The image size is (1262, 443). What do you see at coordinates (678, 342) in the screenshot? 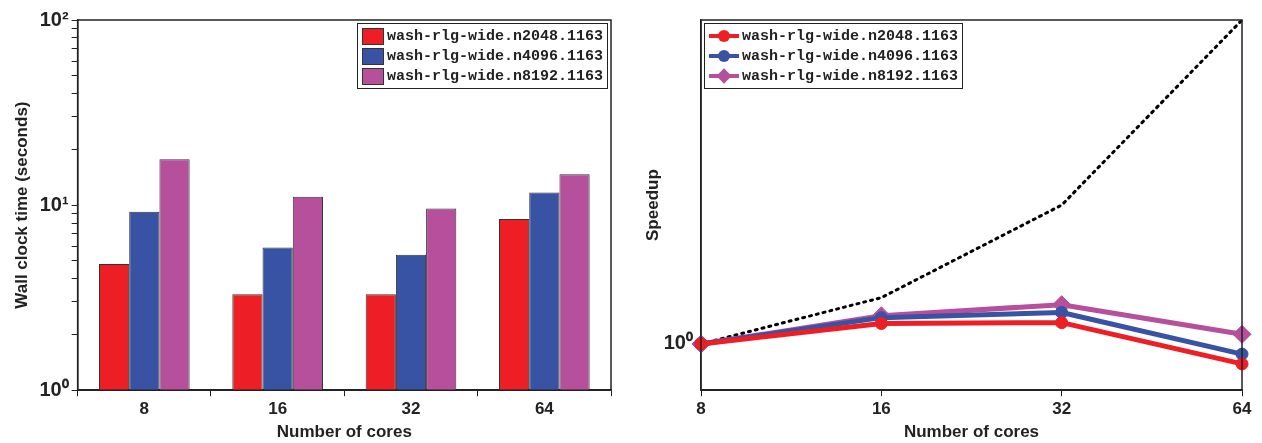
I see `annotation: 10⁰` at bounding box center [678, 342].